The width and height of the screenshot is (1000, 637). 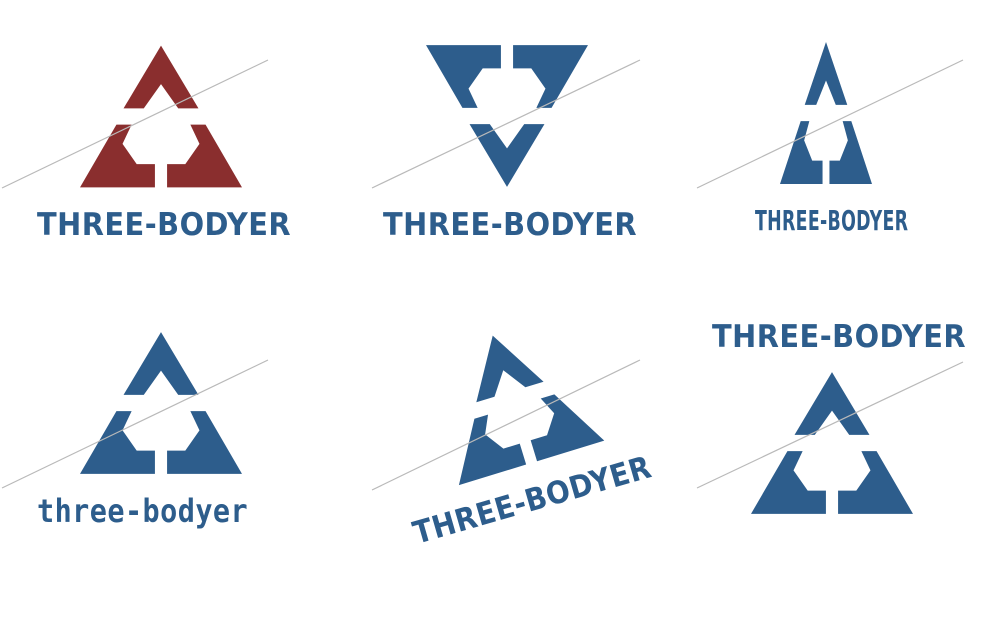 I want to click on logo-variant-1: THREE-BODYER, so click(x=160, y=145).